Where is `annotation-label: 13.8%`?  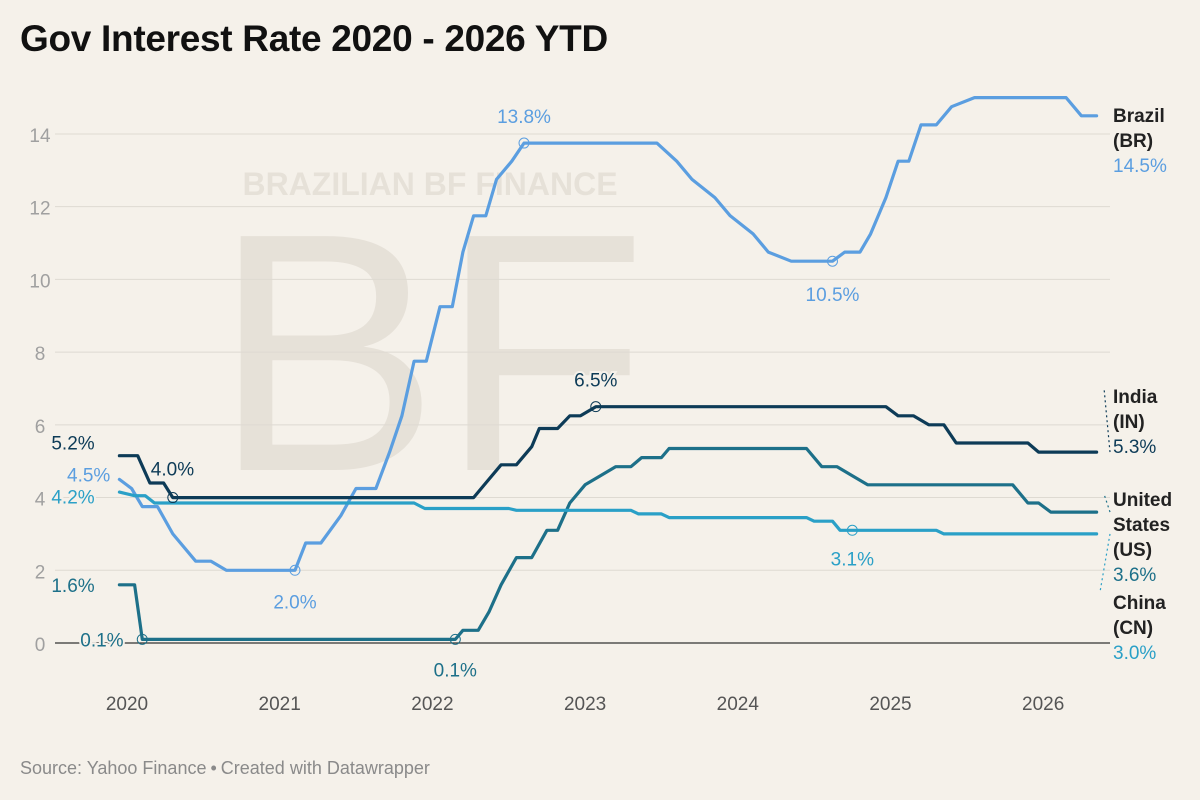 annotation-label: 13.8% is located at coordinates (524, 117).